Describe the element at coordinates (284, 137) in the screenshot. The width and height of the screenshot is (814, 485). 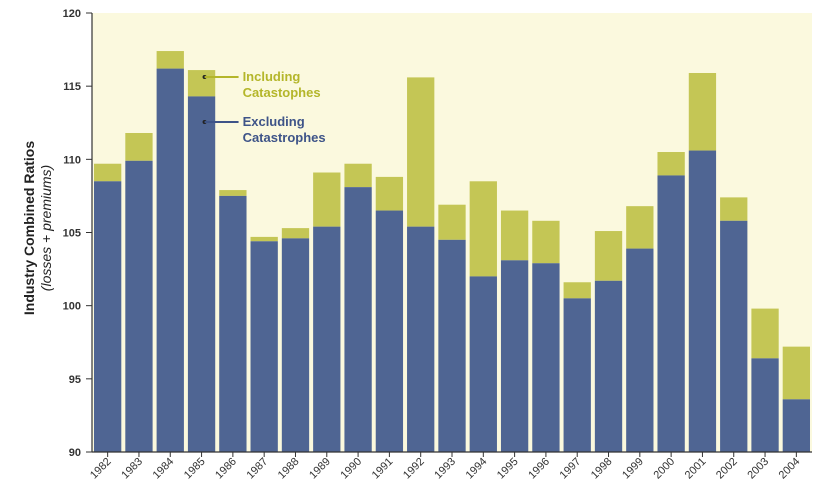
I see `annotation-label: Catastrophes` at that location.